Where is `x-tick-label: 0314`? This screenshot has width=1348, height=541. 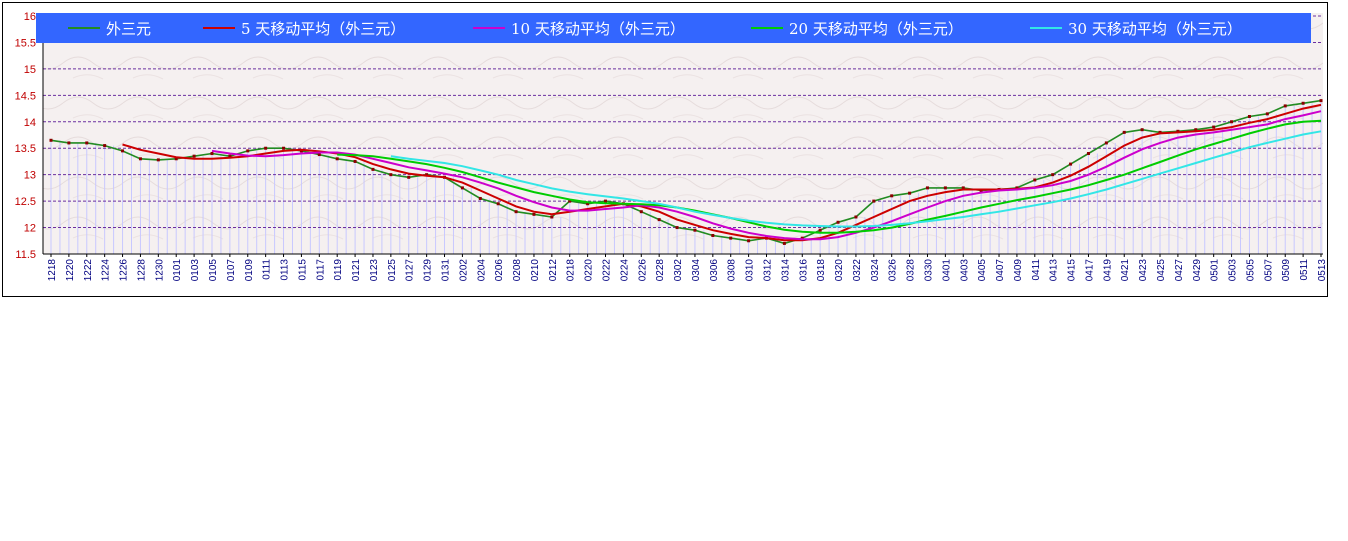
x-tick-label: 0314 is located at coordinates (785, 270).